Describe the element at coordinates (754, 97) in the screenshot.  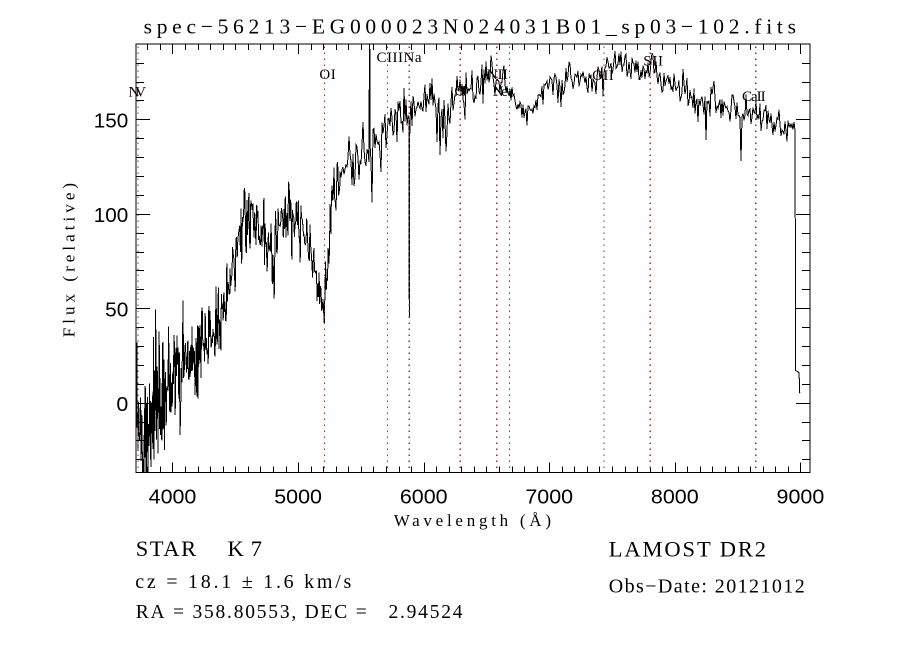
I see `svg-text: CaII` at that location.